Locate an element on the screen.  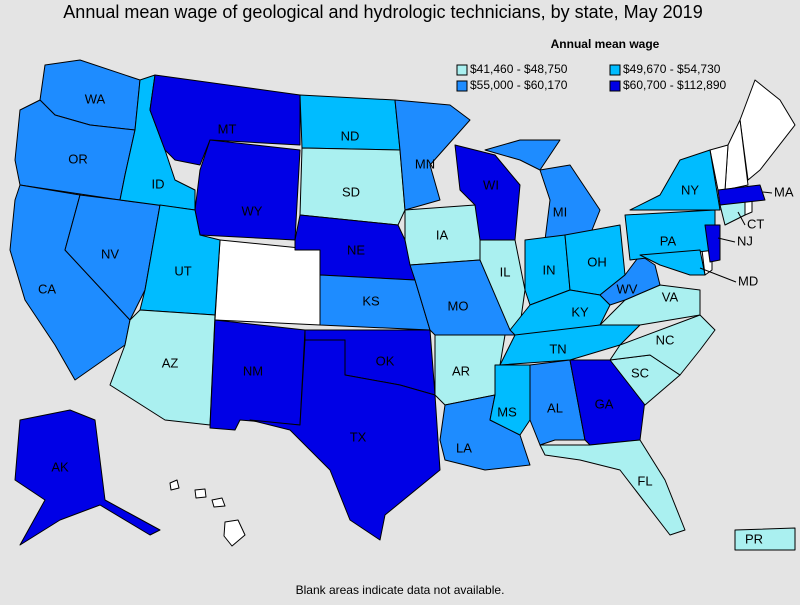
state-label: GA is located at coordinates (604, 403).